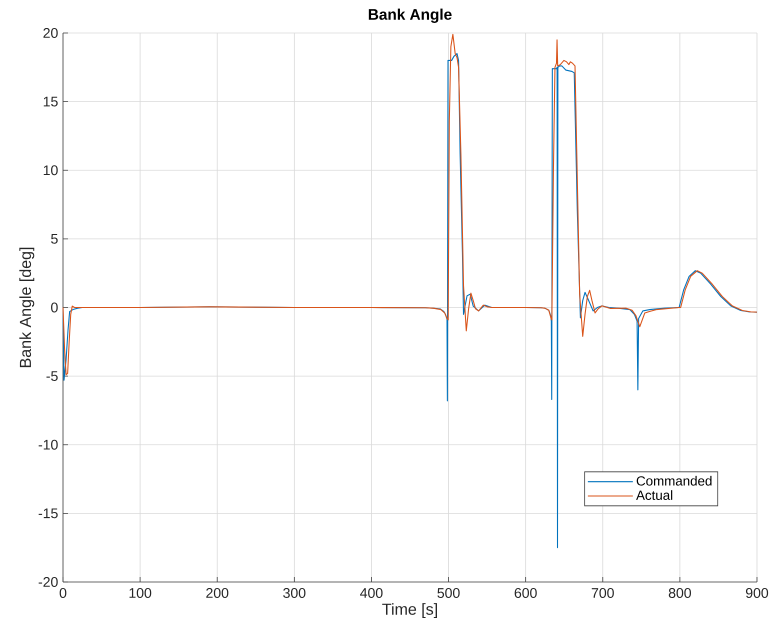 The image size is (772, 631). I want to click on y-tick-label: 20, so click(50, 33).